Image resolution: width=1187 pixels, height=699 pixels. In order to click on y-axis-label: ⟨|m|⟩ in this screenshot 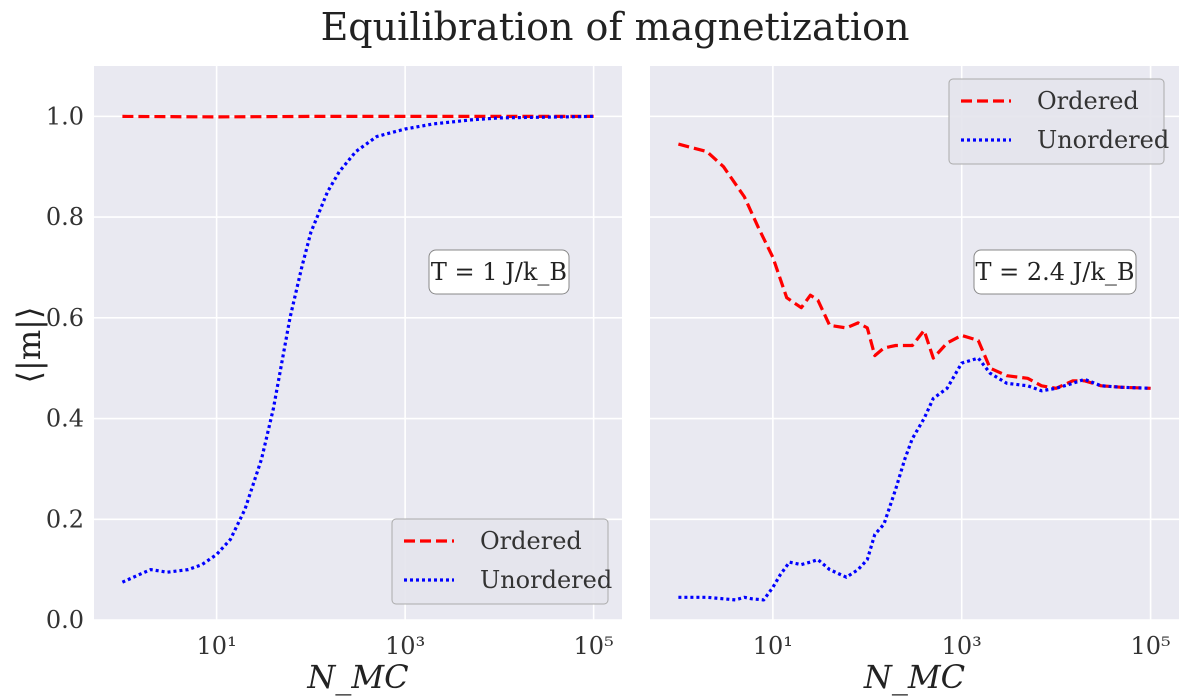, I will do `click(29, 345)`.